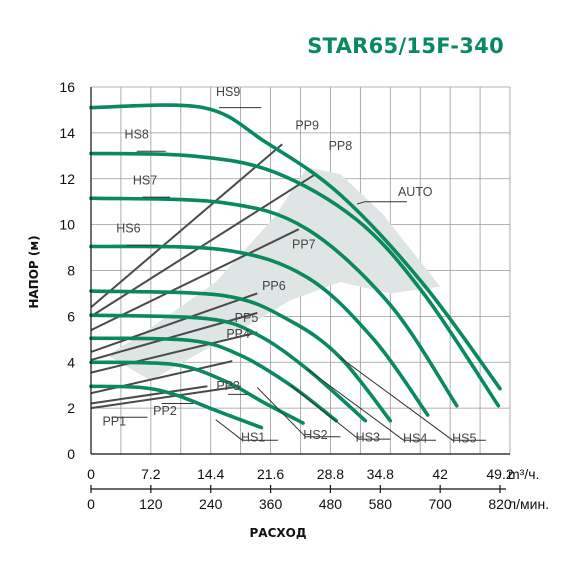 The height and width of the screenshot is (570, 570). What do you see at coordinates (91, 474) in the screenshot?
I see `x-tick-label: 0` at bounding box center [91, 474].